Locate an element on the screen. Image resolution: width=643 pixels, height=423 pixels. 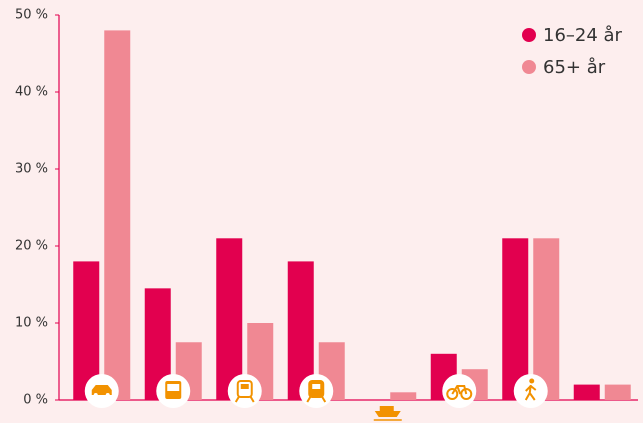
y-tick-label: 40 % is located at coordinates (31, 92).